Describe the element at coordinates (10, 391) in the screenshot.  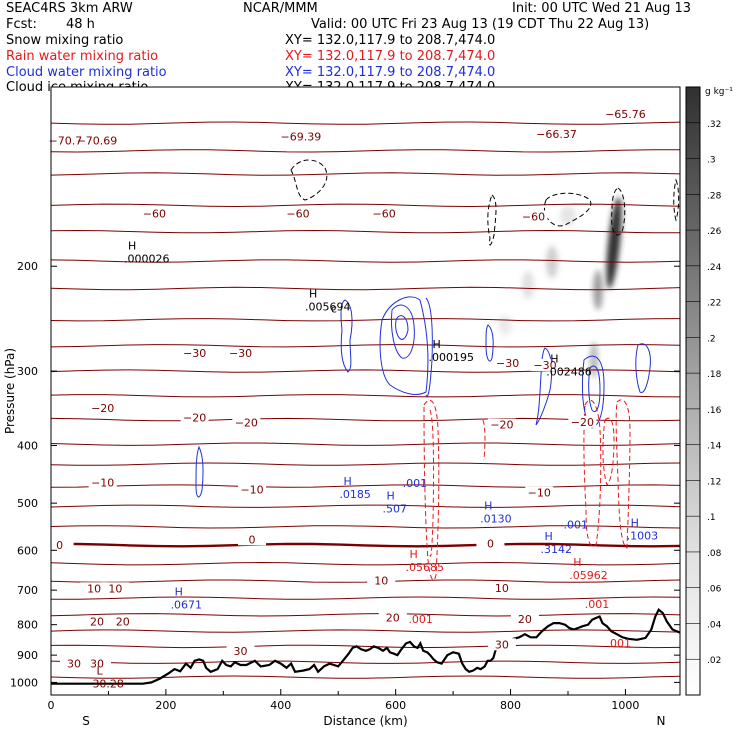
I see `y-axis-label: Pressure (hPa)` at that location.